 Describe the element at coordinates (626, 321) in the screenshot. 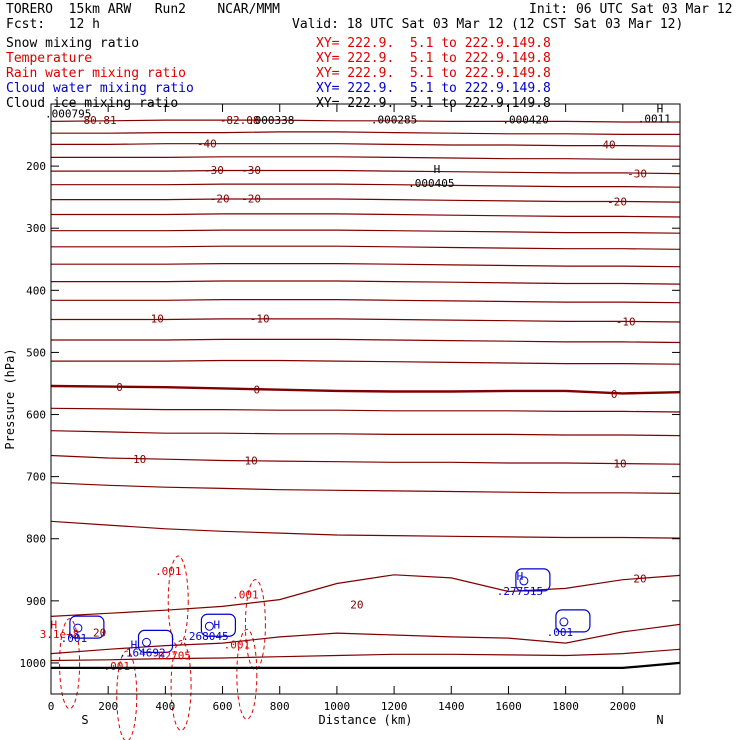

I see `temperature-label-12: -10` at that location.